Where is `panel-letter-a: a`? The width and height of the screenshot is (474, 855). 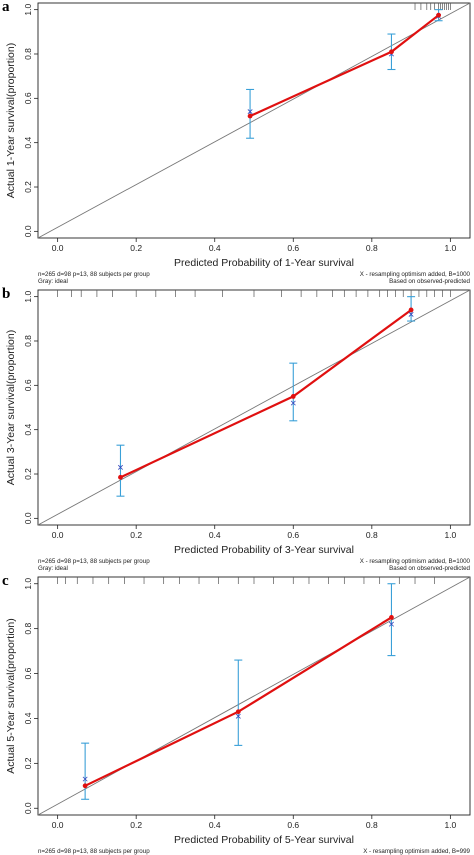
panel-letter-a: a is located at coordinates (6, 7).